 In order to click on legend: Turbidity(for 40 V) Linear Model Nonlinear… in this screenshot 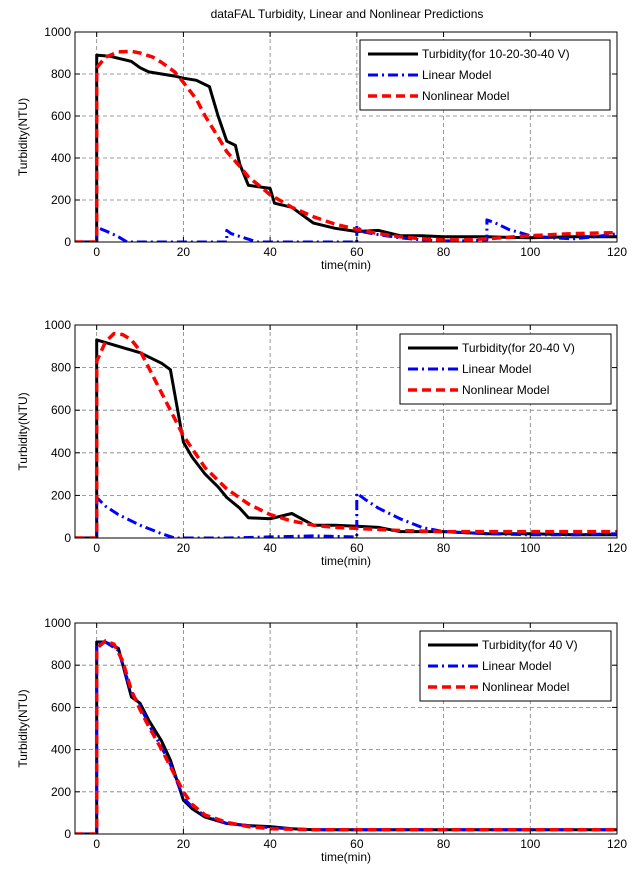, I will do `click(515, 666)`.